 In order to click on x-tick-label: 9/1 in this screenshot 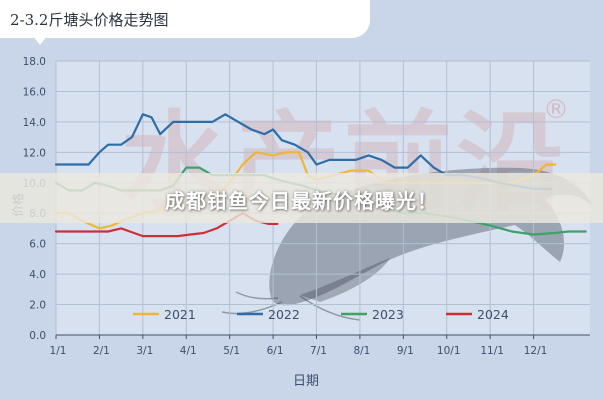, I will do `click(405, 351)`.